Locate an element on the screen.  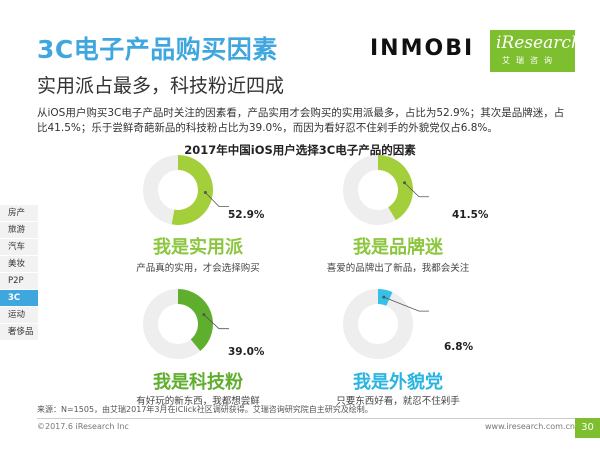
series-name: 我是外貌党 is located at coordinates (398, 382).